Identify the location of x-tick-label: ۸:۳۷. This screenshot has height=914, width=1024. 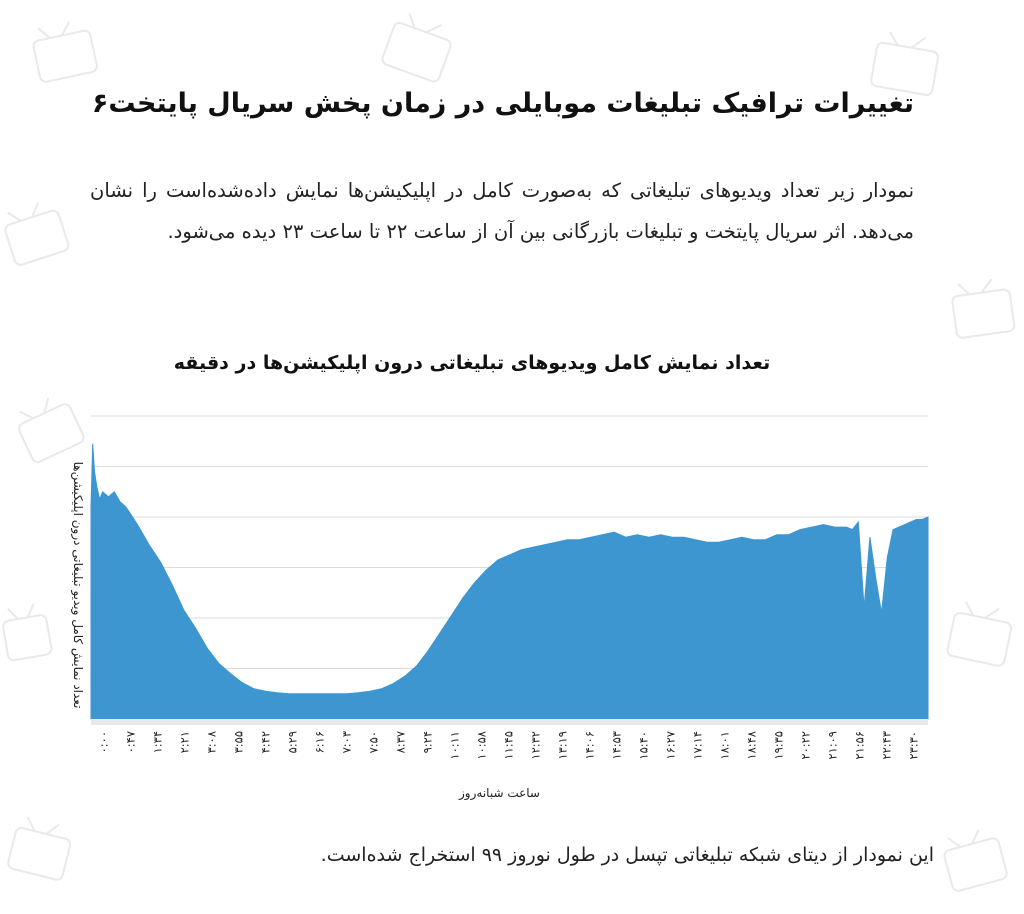
(401, 742).